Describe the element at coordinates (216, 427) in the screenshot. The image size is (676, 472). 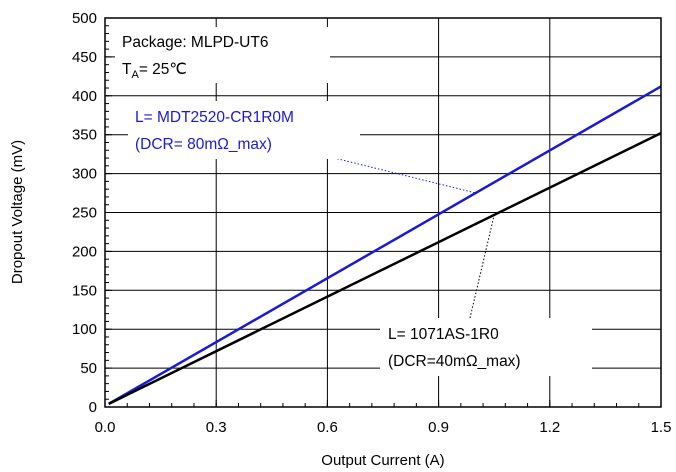
I see `x-tick-label: 0.3` at that location.